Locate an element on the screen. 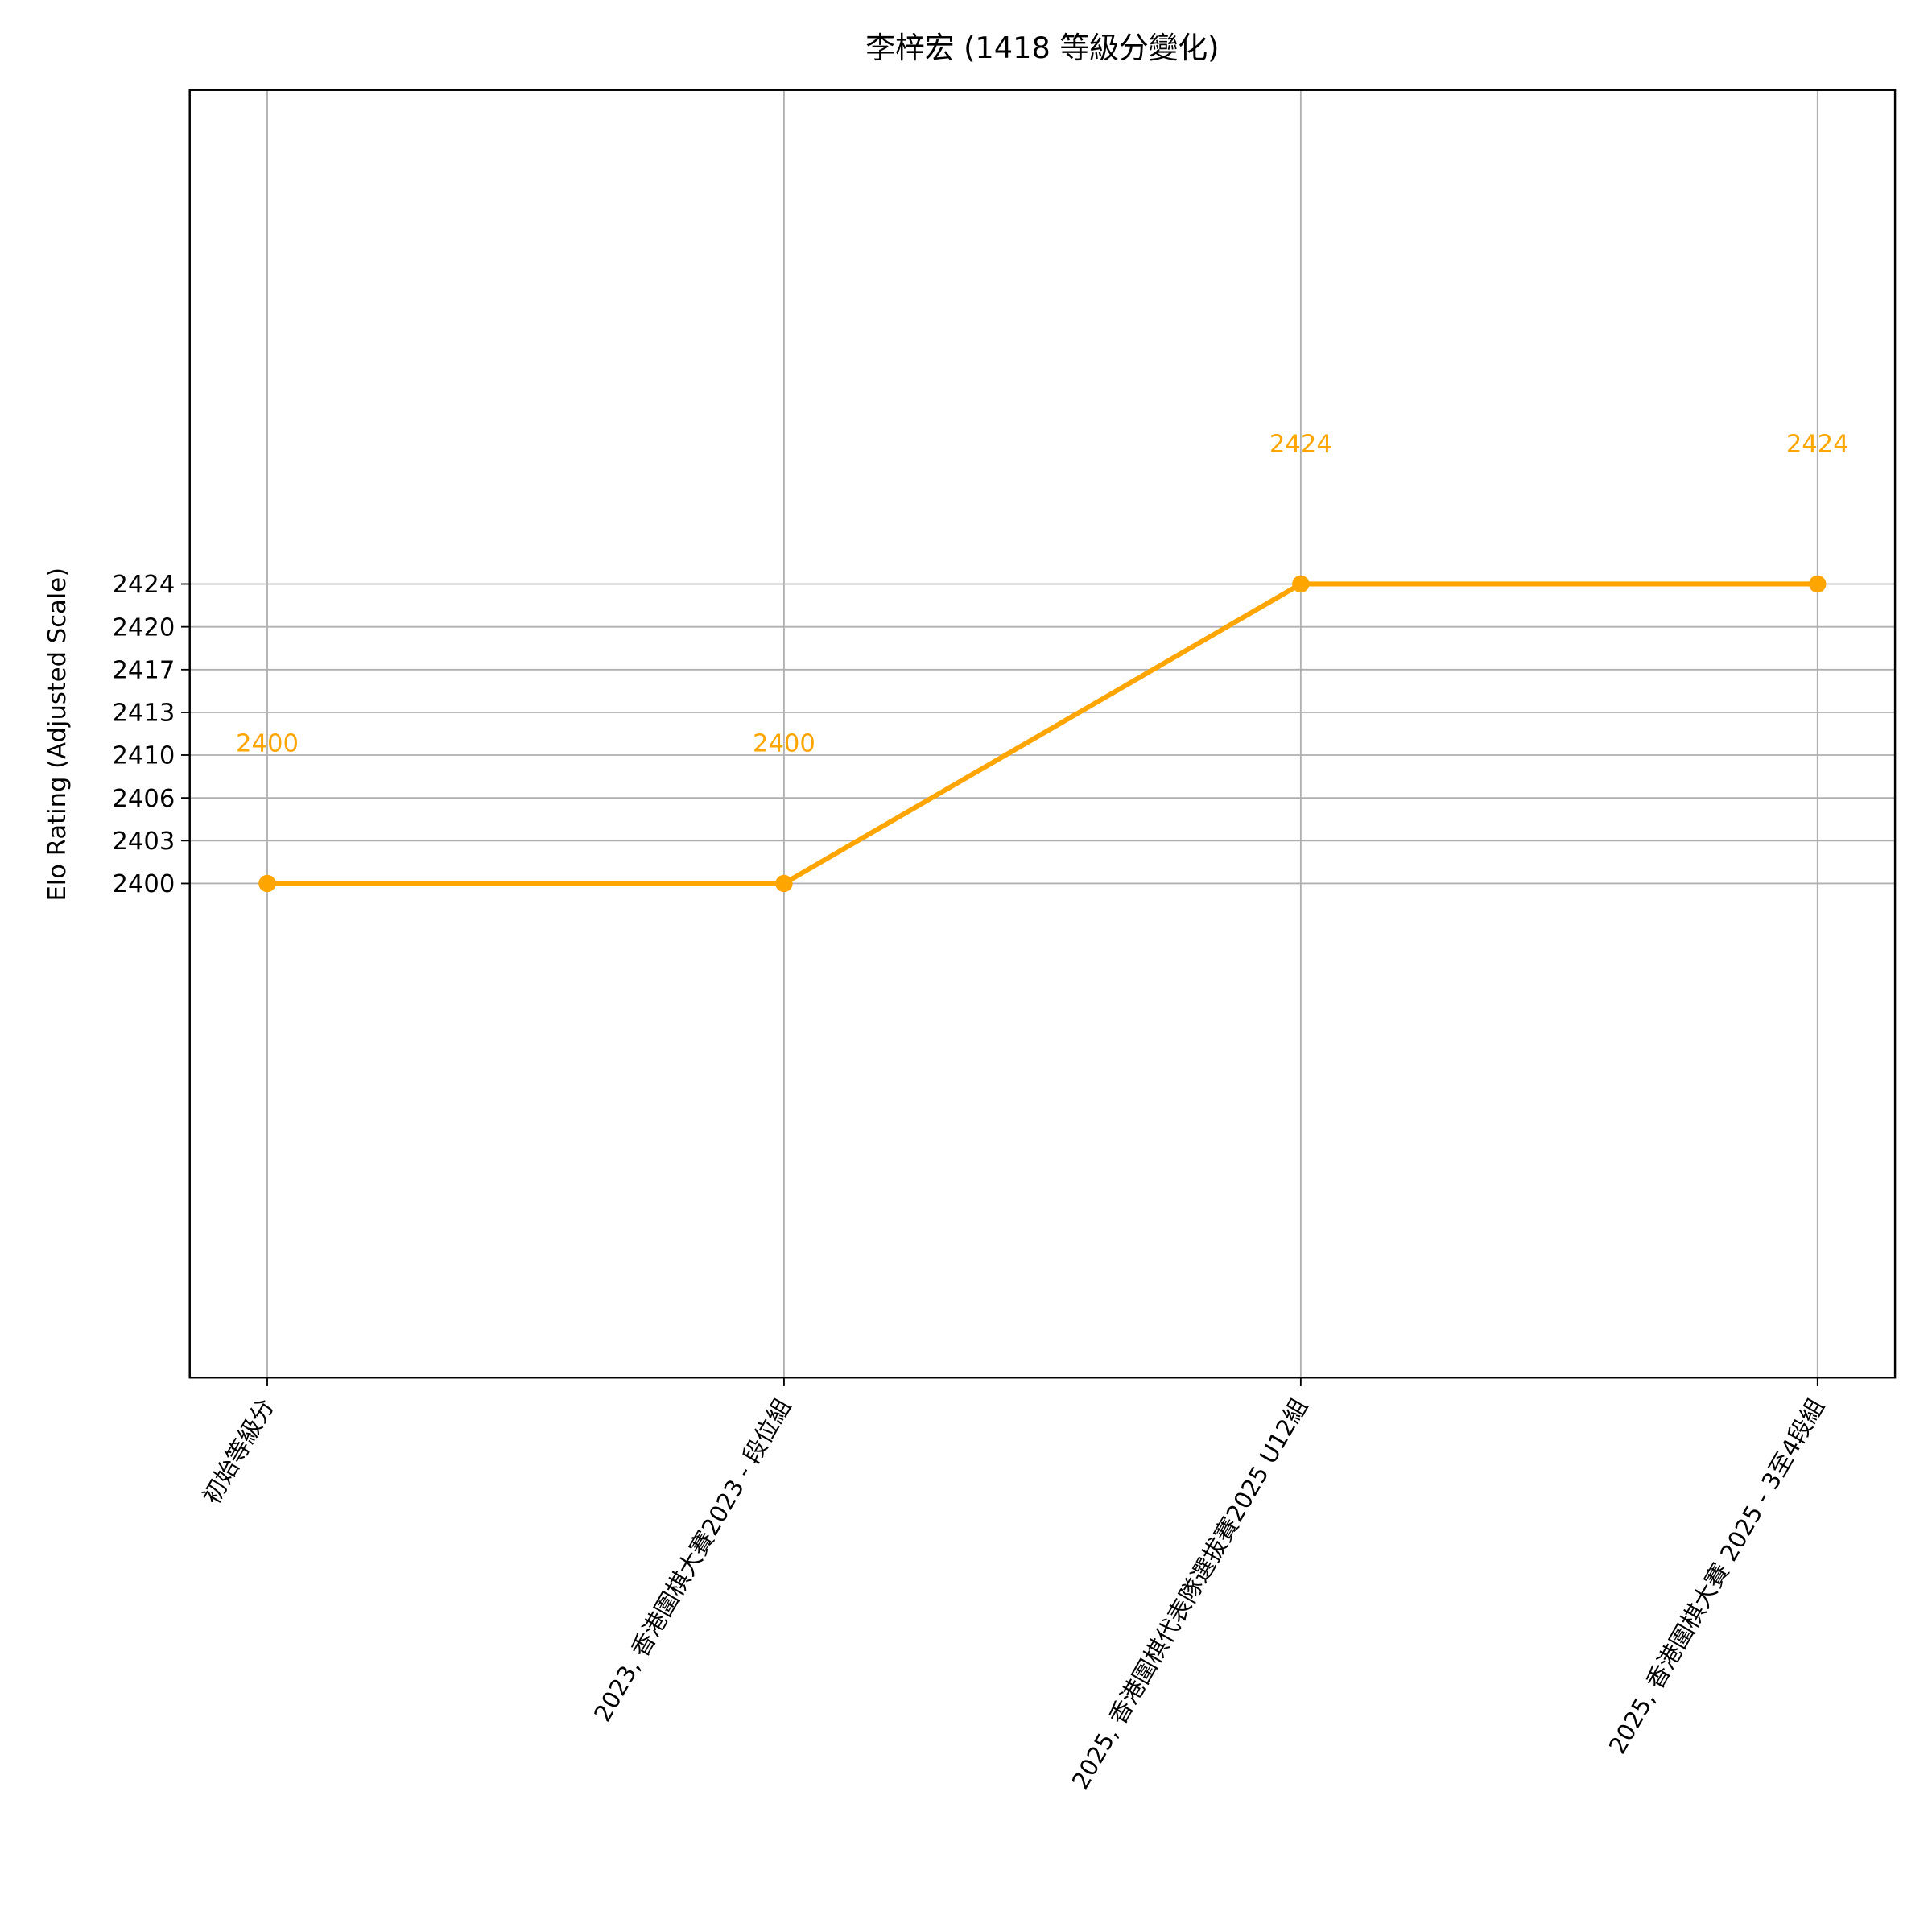  y-tick-label: 2413 is located at coordinates (143, 714).